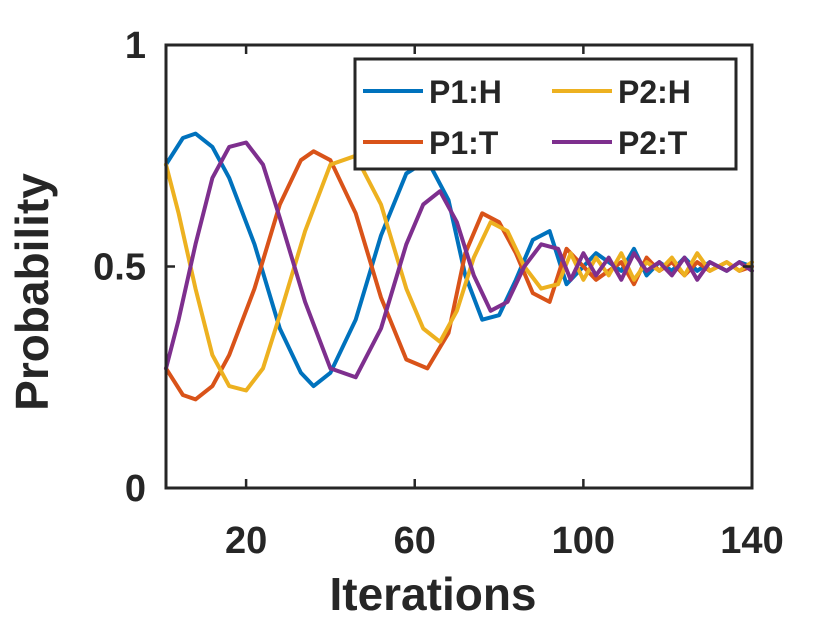 Image resolution: width=830 pixels, height=623 pixels. Describe the element at coordinates (119, 268) in the screenshot. I see `y-tick-label: 0.5` at that location.